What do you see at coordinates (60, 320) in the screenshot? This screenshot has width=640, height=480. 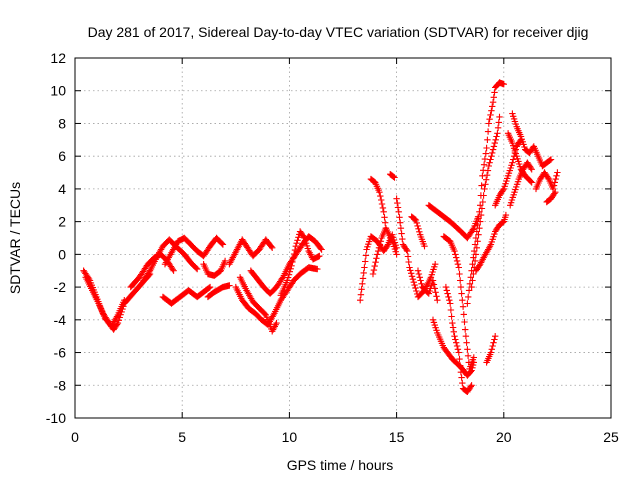 I see `y-tick-label: -4` at bounding box center [60, 320].